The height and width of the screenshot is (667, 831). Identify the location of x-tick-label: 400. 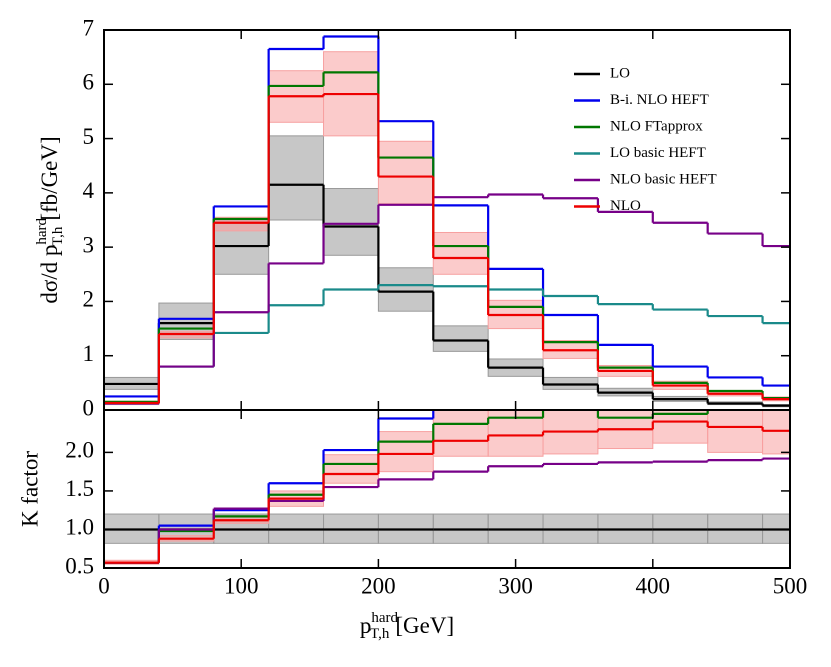
(653, 585).